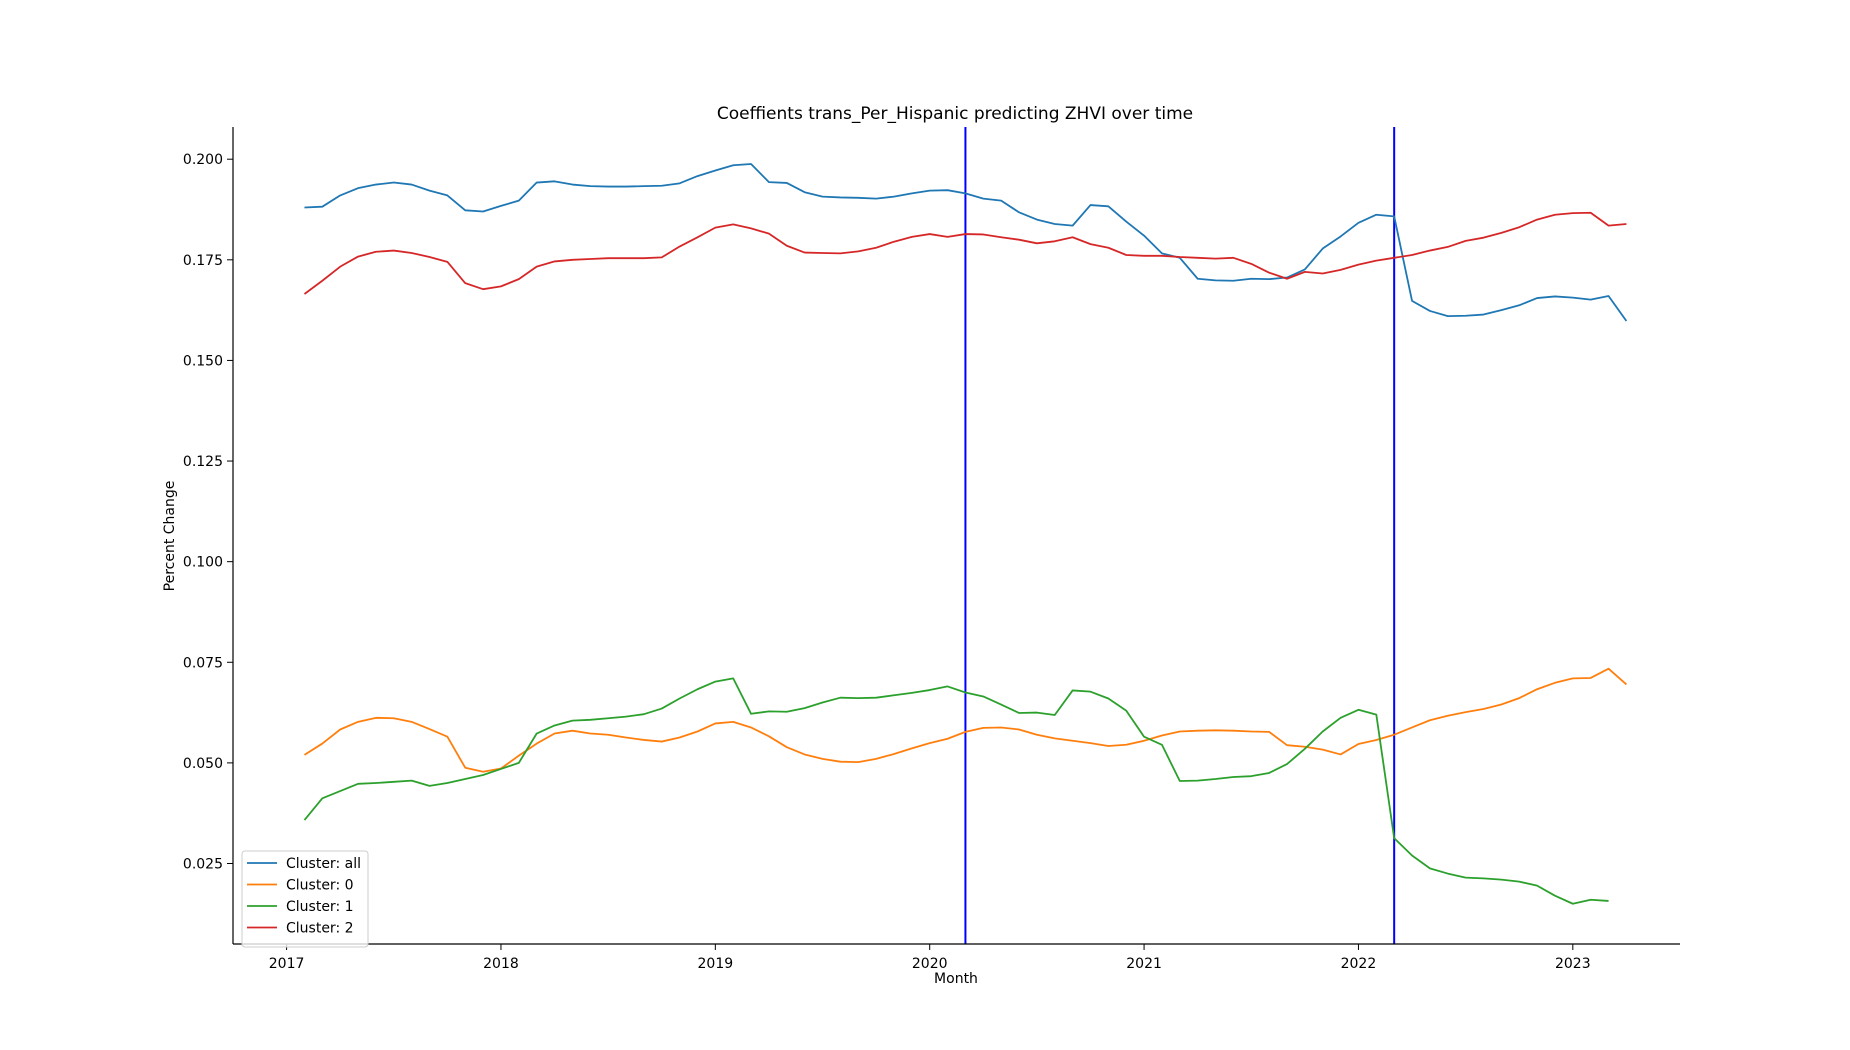 The width and height of the screenshot is (1850, 1050). What do you see at coordinates (203, 160) in the screenshot?
I see `y-tick-label: 0.200` at bounding box center [203, 160].